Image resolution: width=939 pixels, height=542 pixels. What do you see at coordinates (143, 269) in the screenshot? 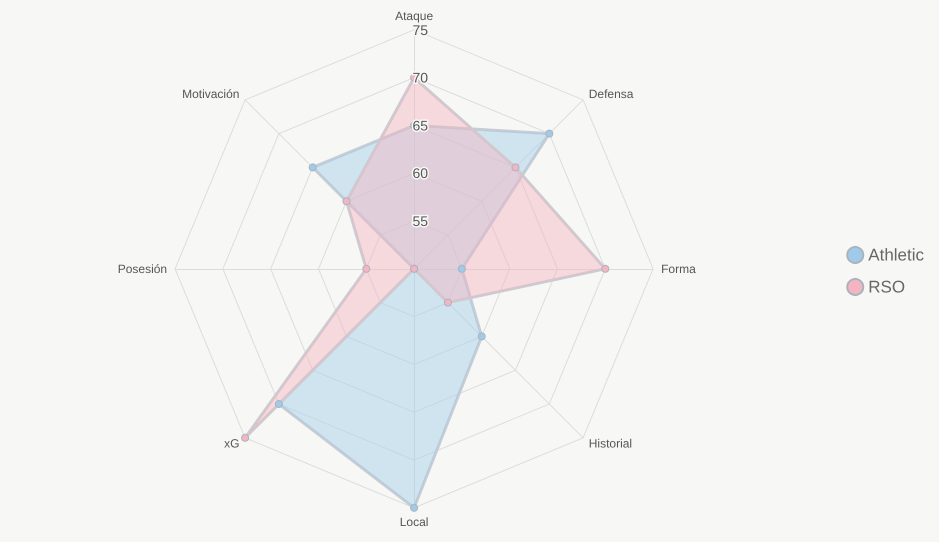
I see `spoke-label: Posesión` at bounding box center [143, 269].